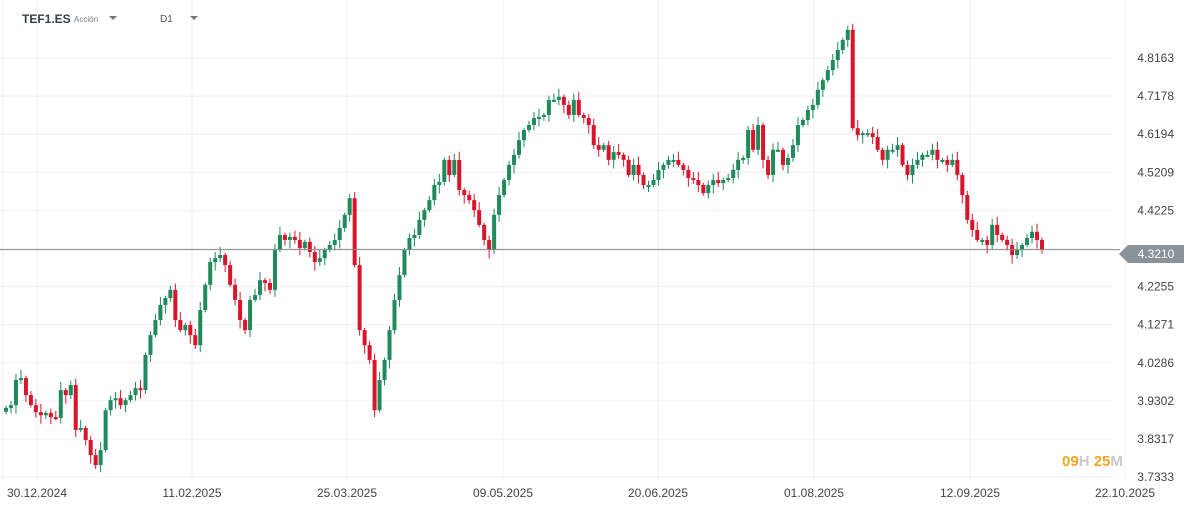 The height and width of the screenshot is (510, 1199). What do you see at coordinates (503, 493) in the screenshot?
I see `x-tick-label: 09.05.2025` at bounding box center [503, 493].